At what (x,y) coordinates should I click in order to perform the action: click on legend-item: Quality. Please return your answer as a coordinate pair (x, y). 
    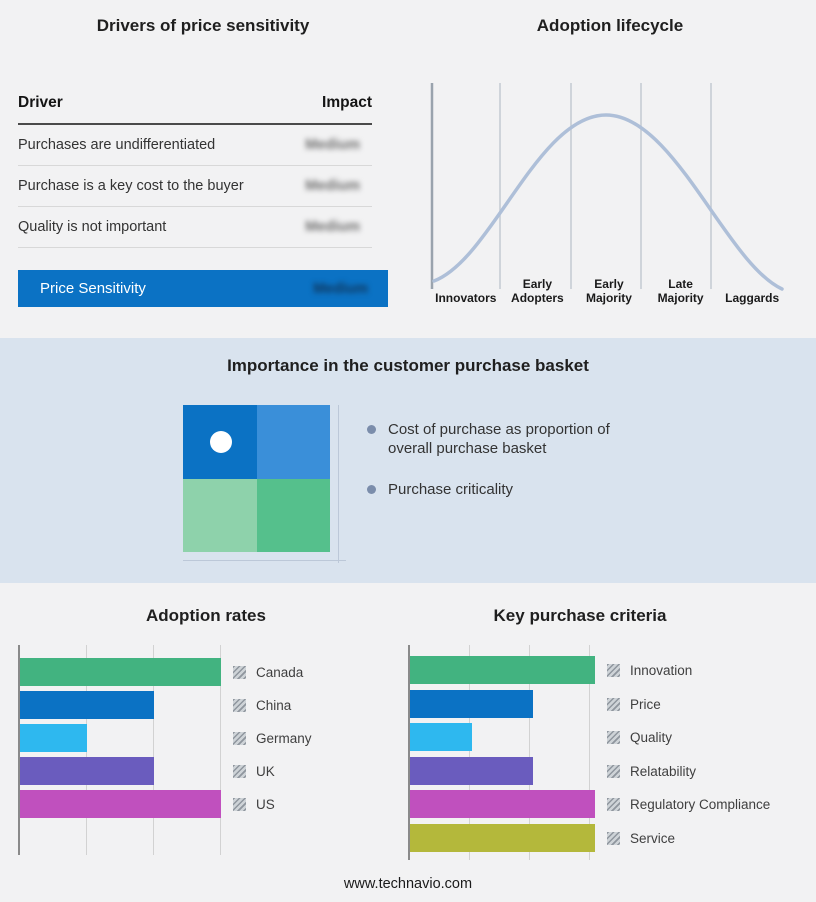
    Looking at the image, I should click on (640, 737).